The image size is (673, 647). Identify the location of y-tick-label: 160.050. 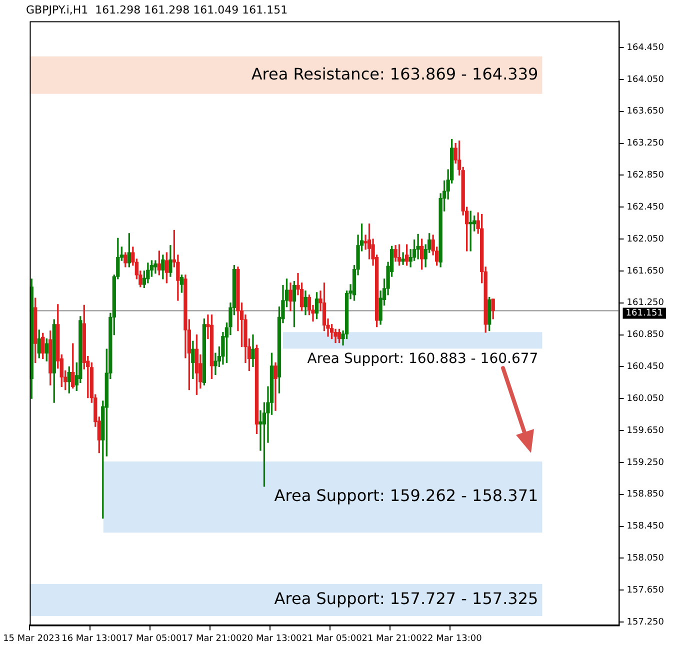
(645, 399).